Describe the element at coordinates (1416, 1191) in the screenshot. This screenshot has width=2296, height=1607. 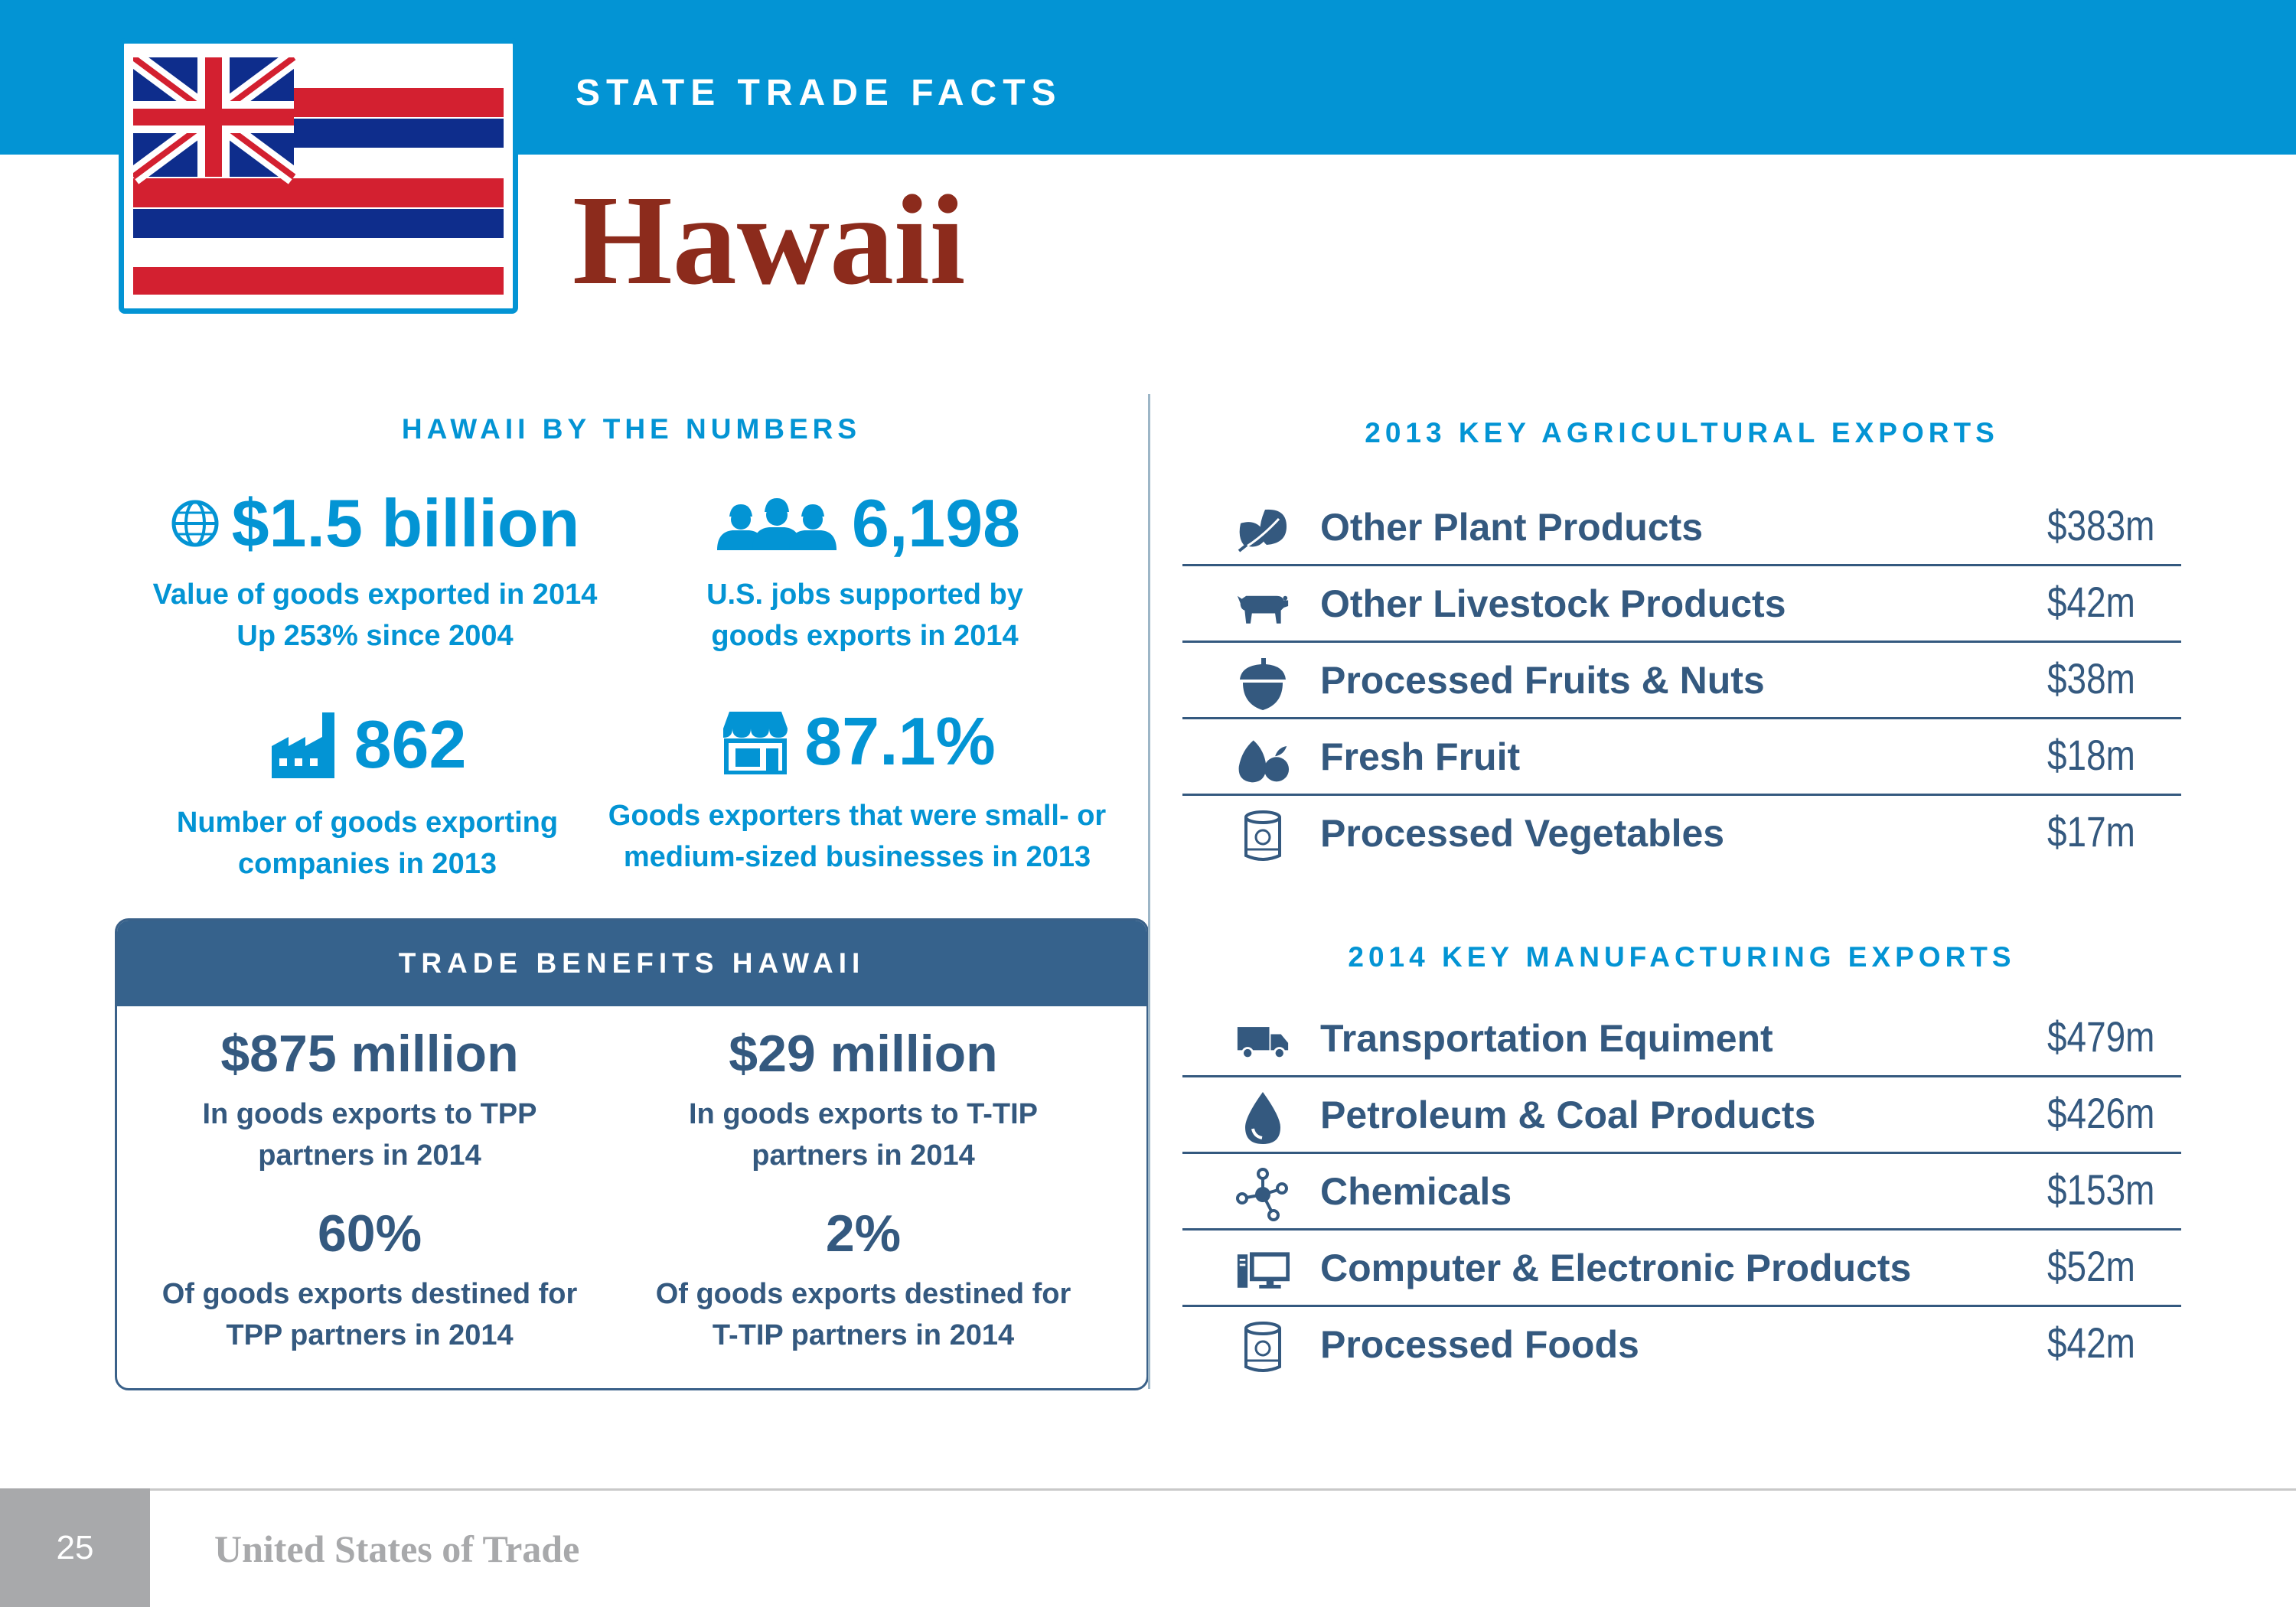
I see `export-name: Chemicals` at that location.